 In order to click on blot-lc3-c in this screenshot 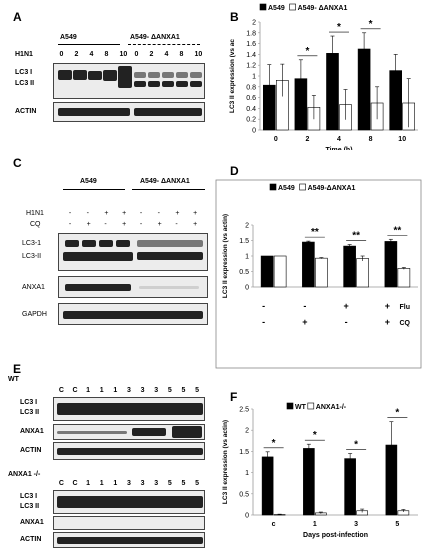, I will do `click(133, 252)`.